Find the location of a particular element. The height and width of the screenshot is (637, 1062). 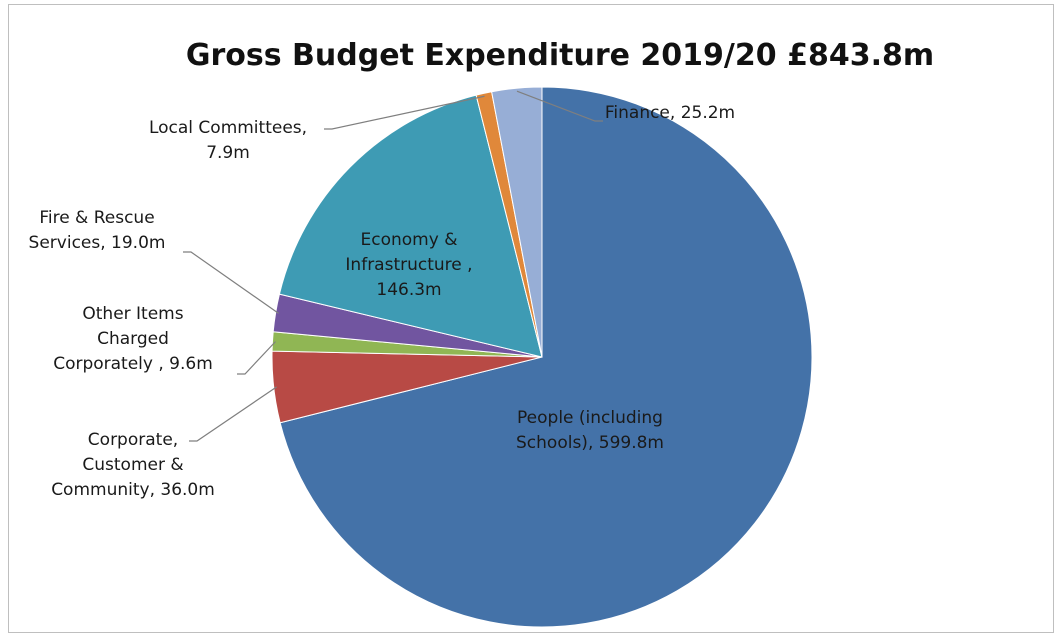

slice-label-line: Fire & Rescue is located at coordinates (96, 218).